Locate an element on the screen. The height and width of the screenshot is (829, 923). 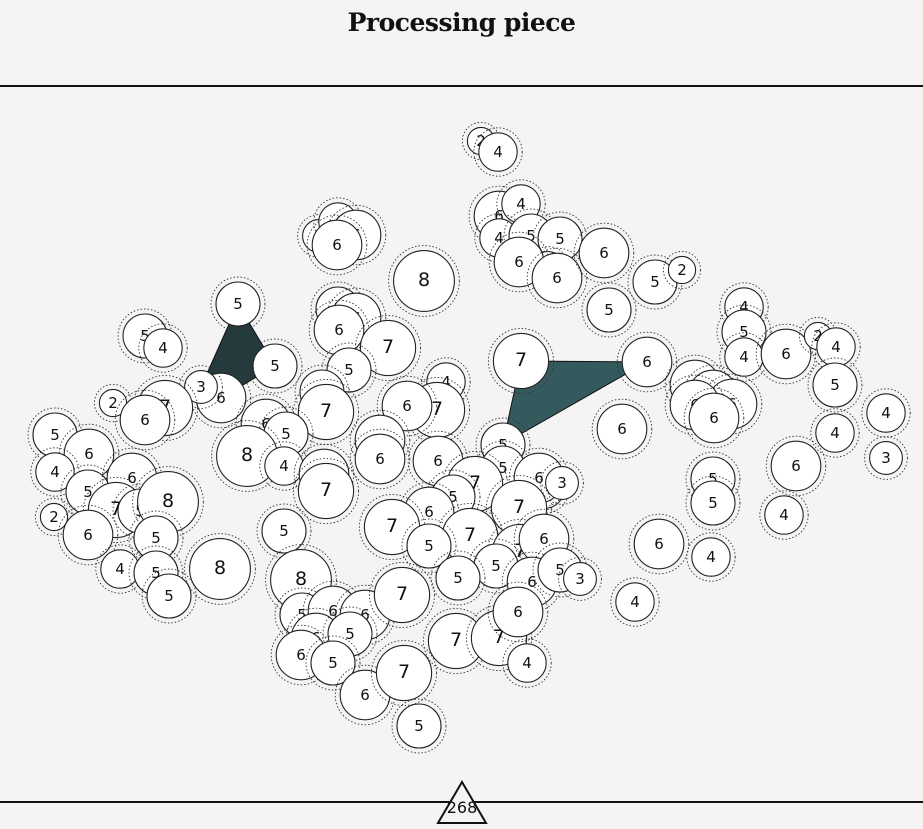
piece-value: 2 is located at coordinates (54, 517).